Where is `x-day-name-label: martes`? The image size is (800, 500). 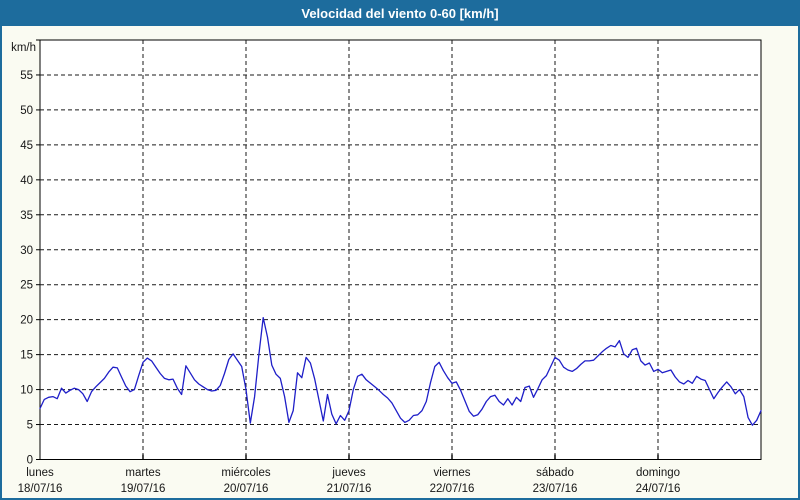
x-day-name-label: martes is located at coordinates (142, 473).